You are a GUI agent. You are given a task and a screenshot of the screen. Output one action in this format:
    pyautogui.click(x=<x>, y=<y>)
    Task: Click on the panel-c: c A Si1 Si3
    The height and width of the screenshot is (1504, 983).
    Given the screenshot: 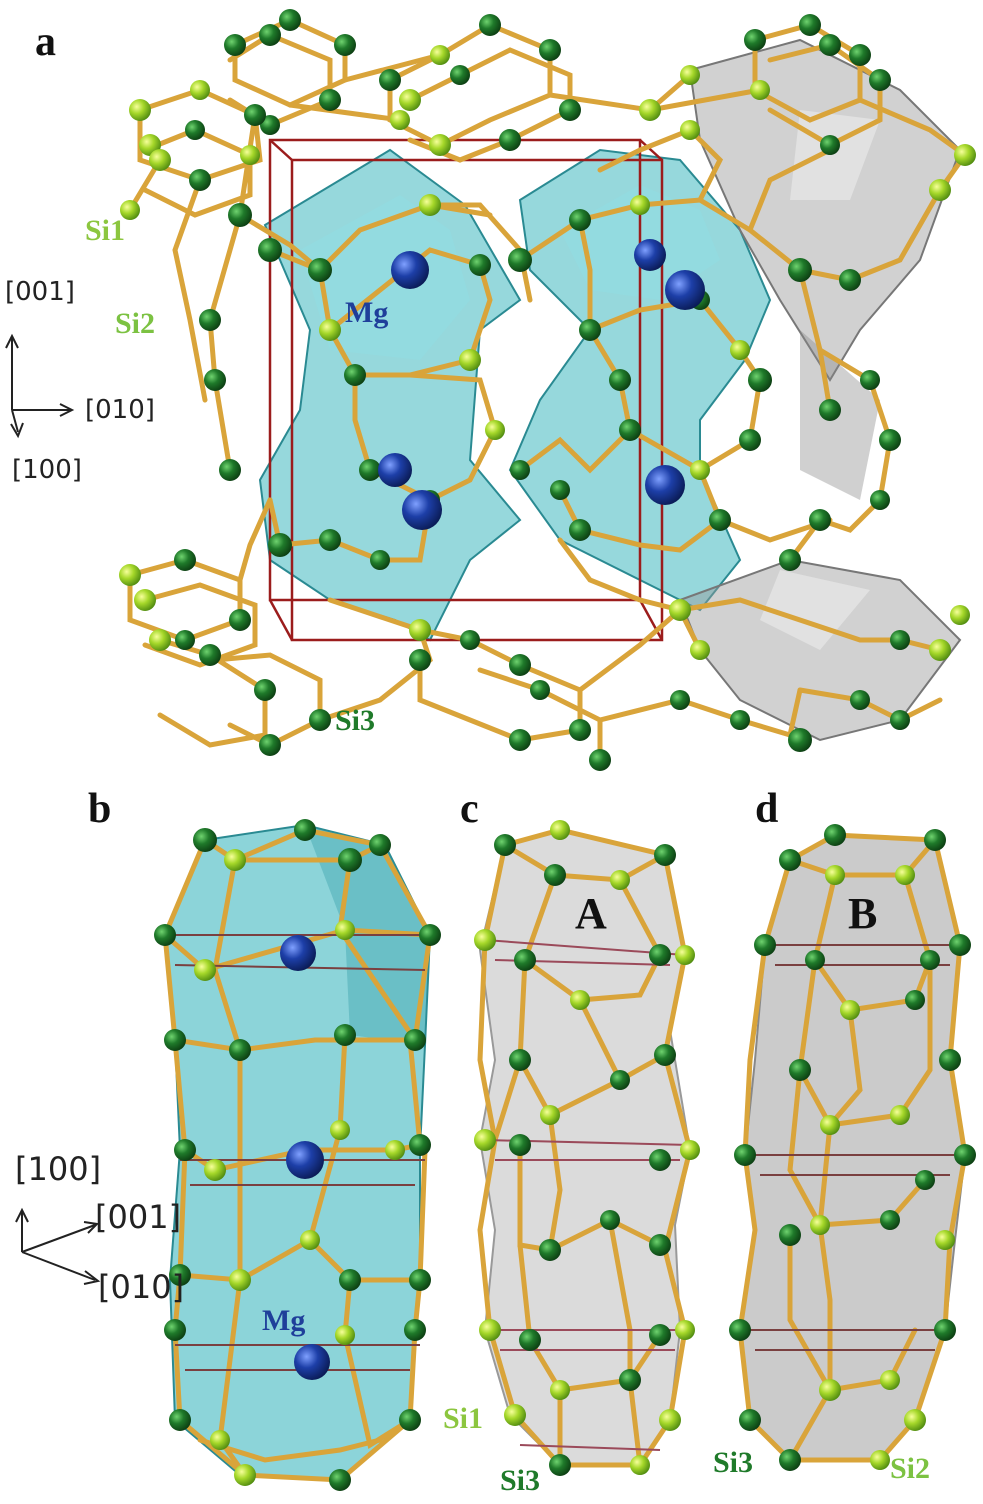 What is the action you would take?
    pyautogui.click(x=571, y=1141)
    